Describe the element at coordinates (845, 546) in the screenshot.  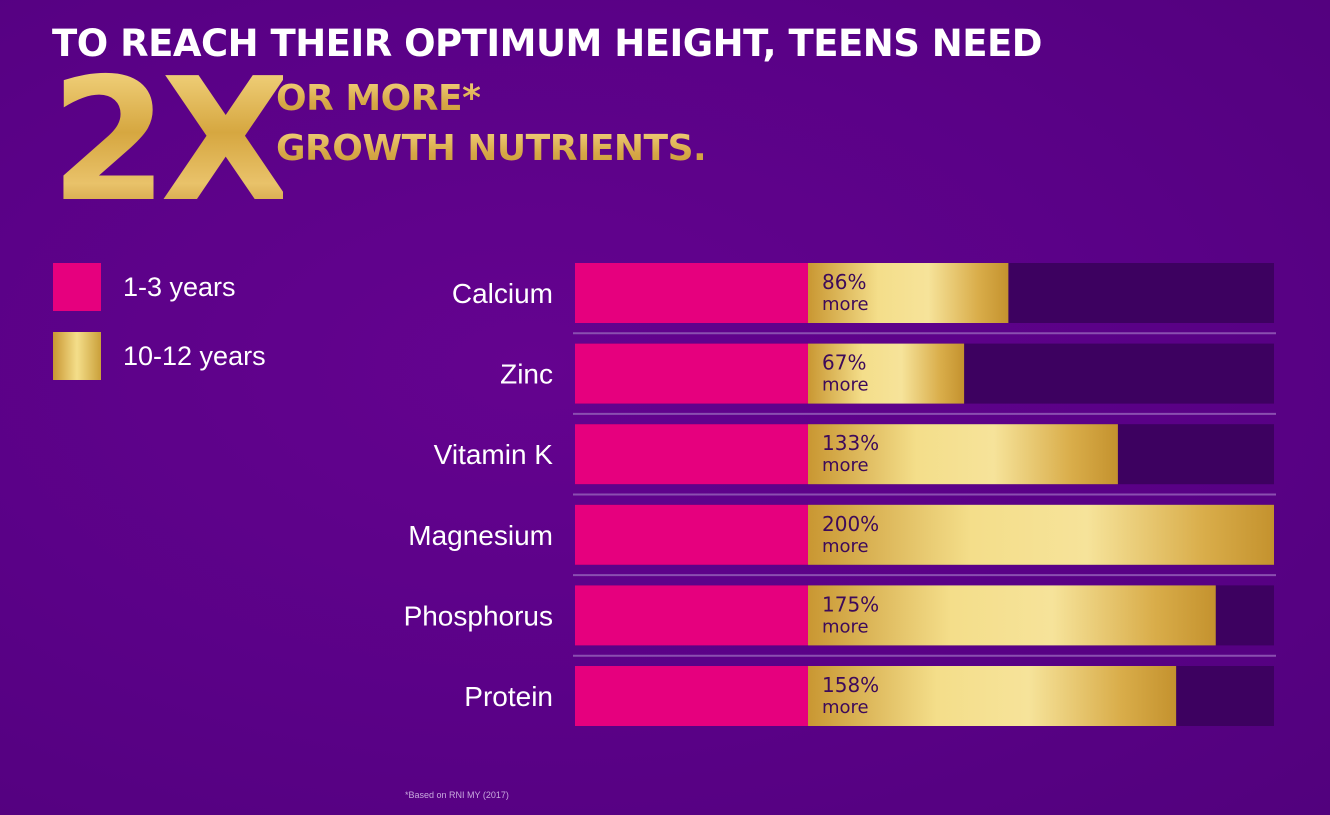
I see `data-label-more-magnesium: more` at that location.